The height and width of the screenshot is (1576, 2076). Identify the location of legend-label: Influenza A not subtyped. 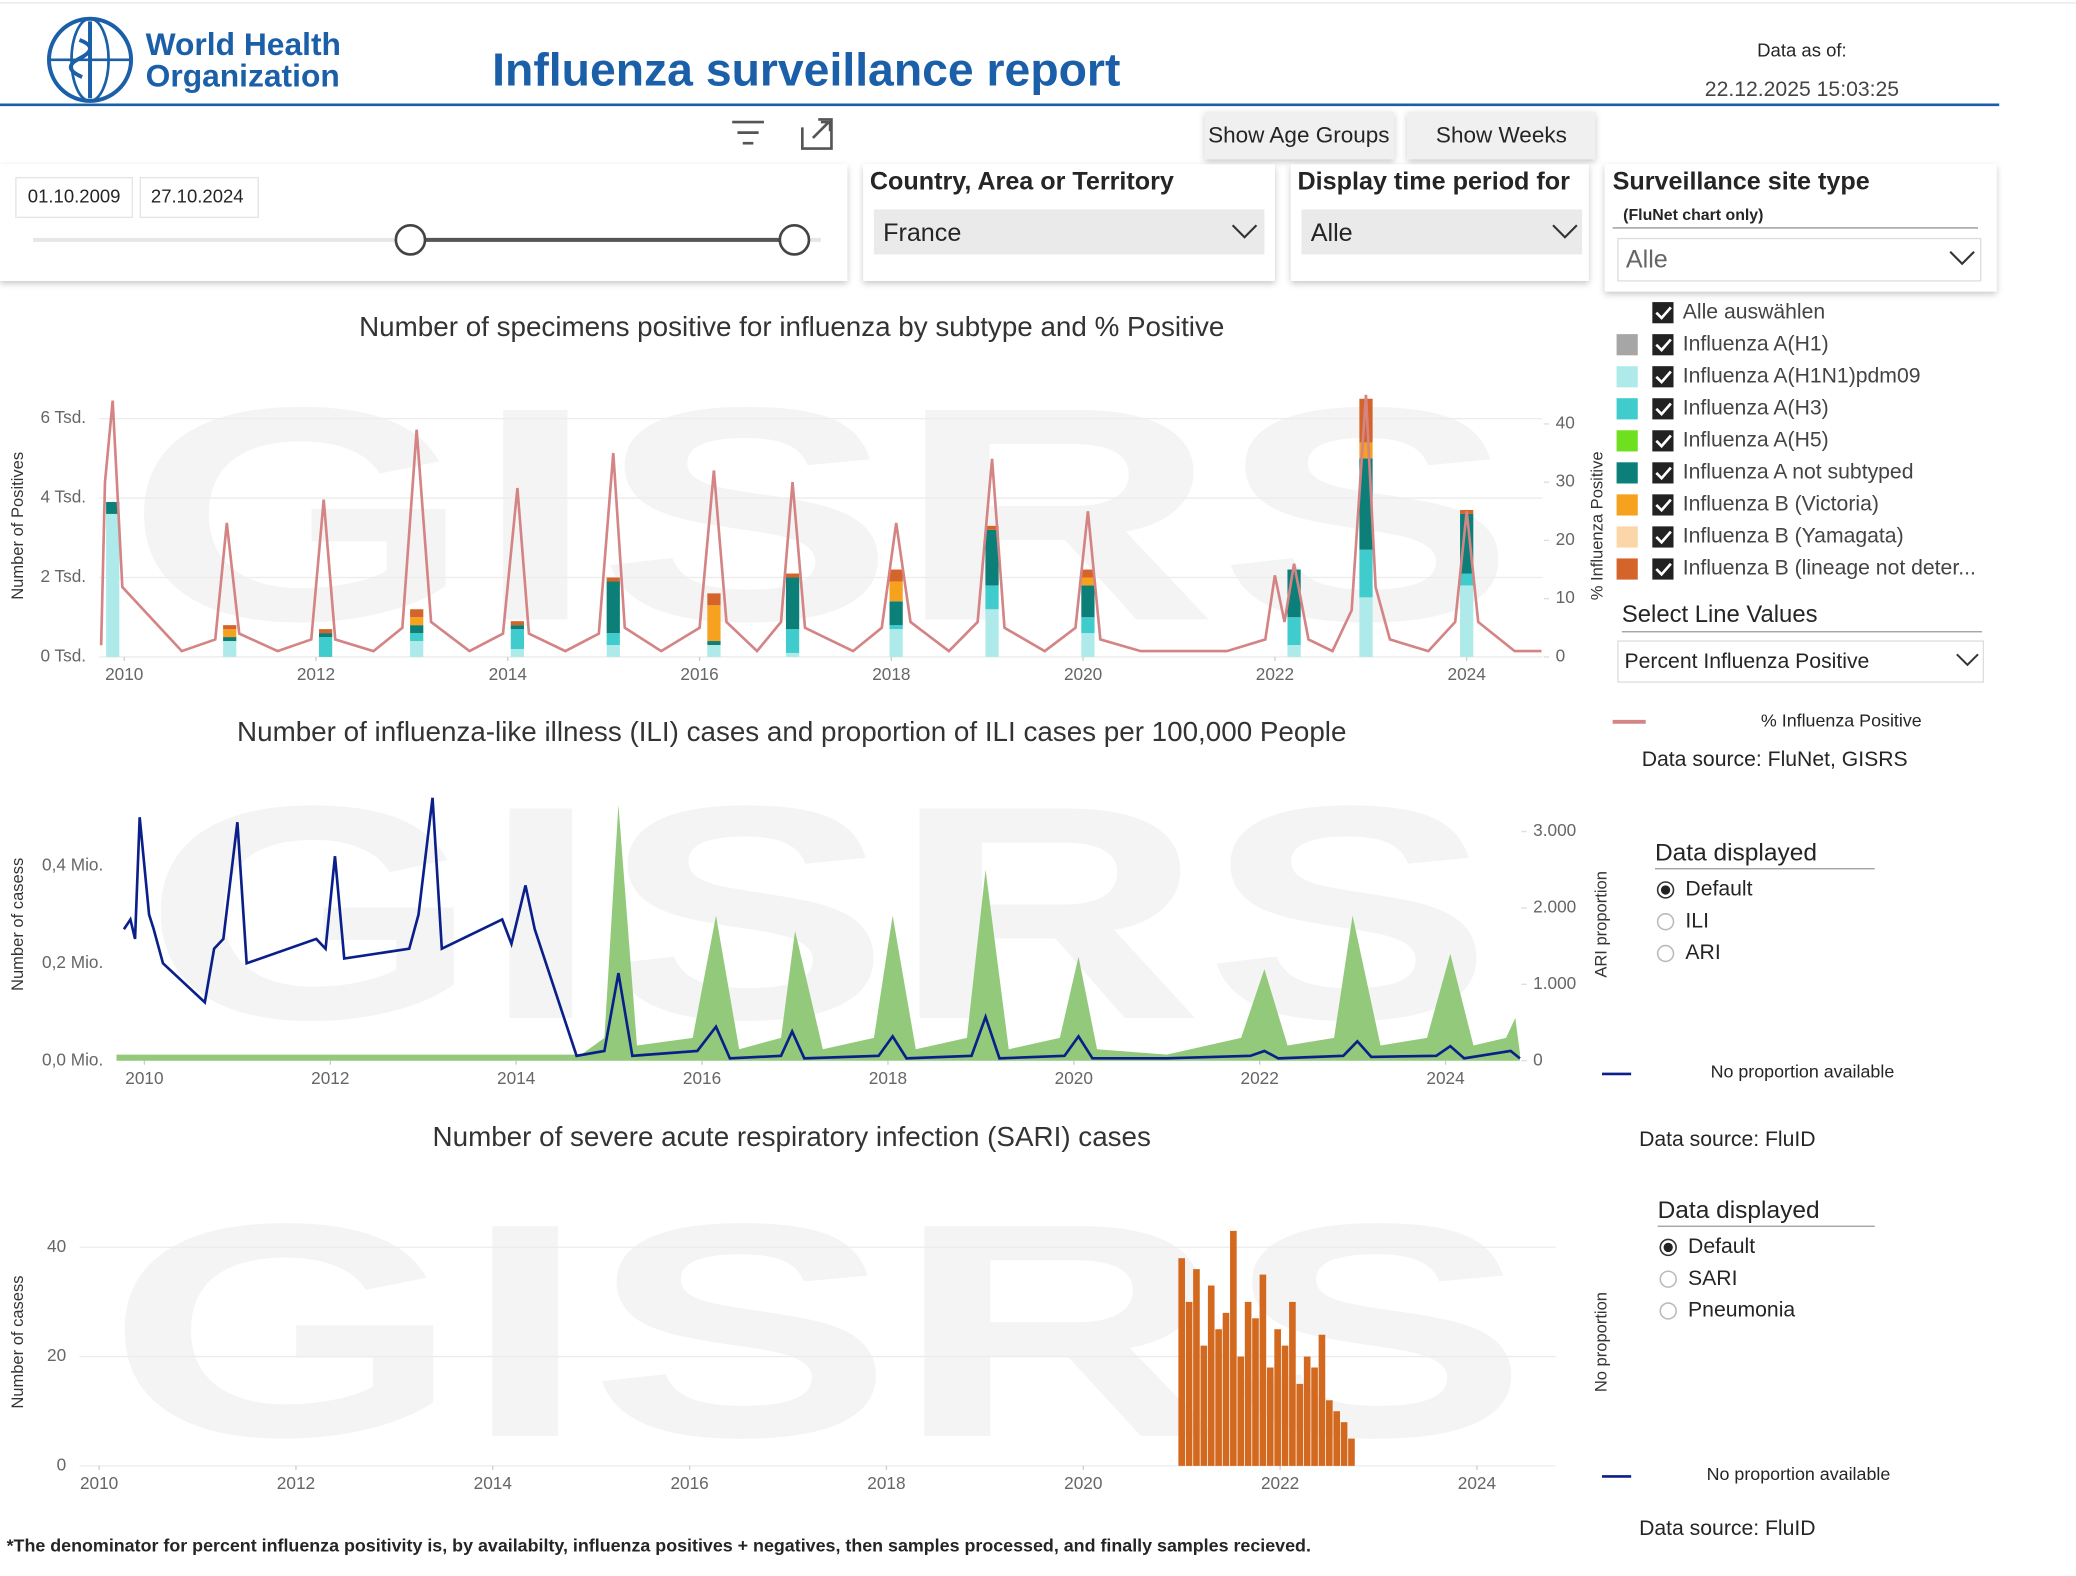
(1798, 471).